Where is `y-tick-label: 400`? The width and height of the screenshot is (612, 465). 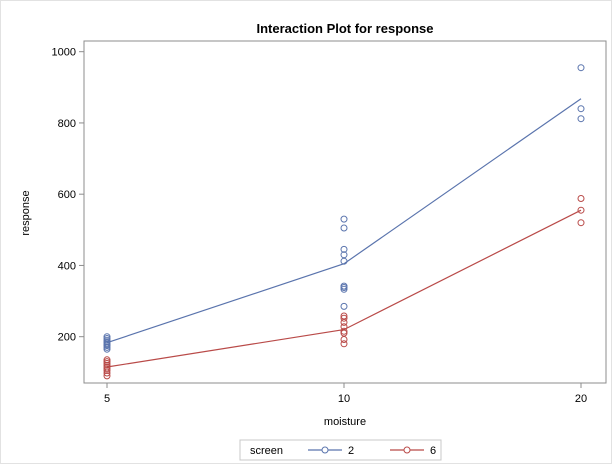 y-tick-label: 400 is located at coordinates (67, 266).